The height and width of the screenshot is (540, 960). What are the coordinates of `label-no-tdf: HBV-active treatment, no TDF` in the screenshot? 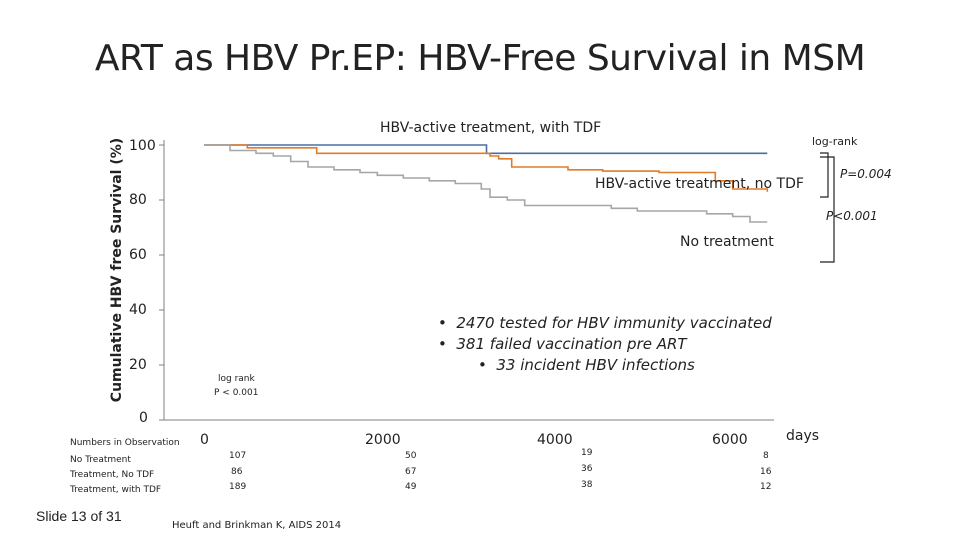 It's located at (699, 184).